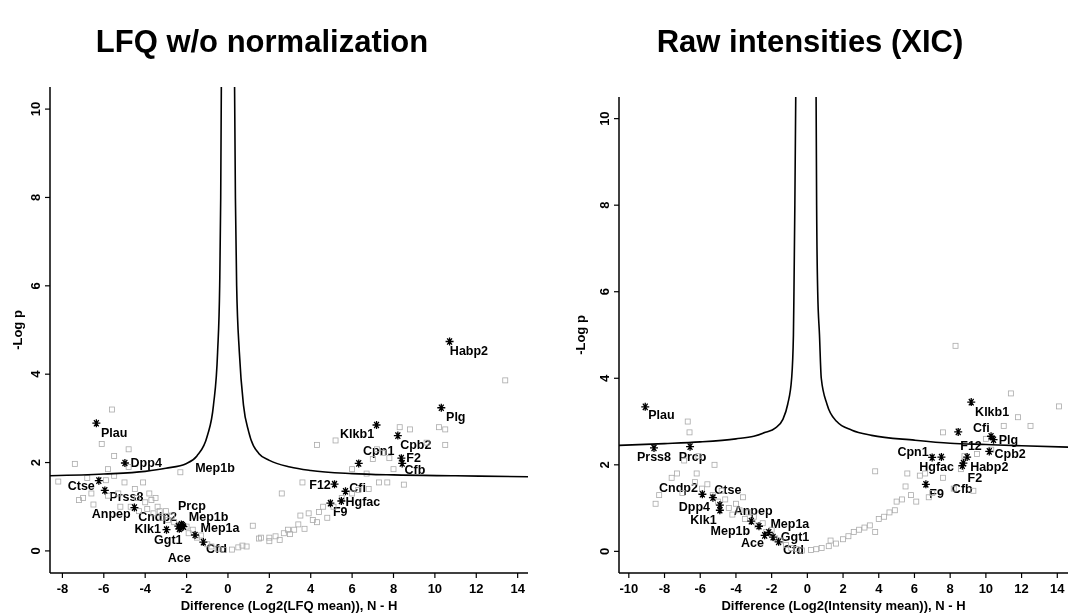 This screenshot has height=616, width=1073. Describe the element at coordinates (179, 557) in the screenshot. I see `annotation: Ace` at that location.